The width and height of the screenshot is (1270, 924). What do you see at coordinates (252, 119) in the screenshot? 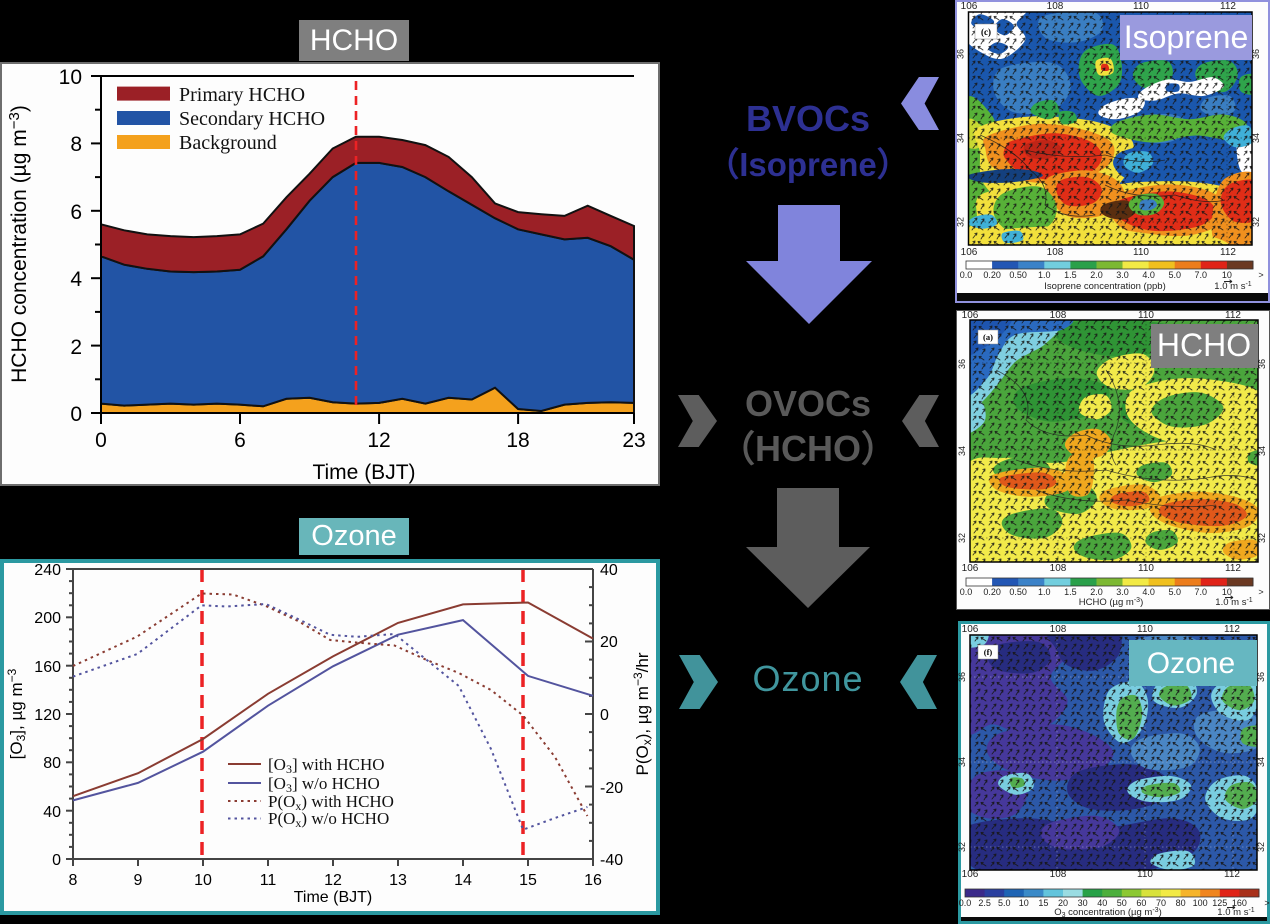
I see `svg-text: Secondary HCHO` at bounding box center [252, 119].